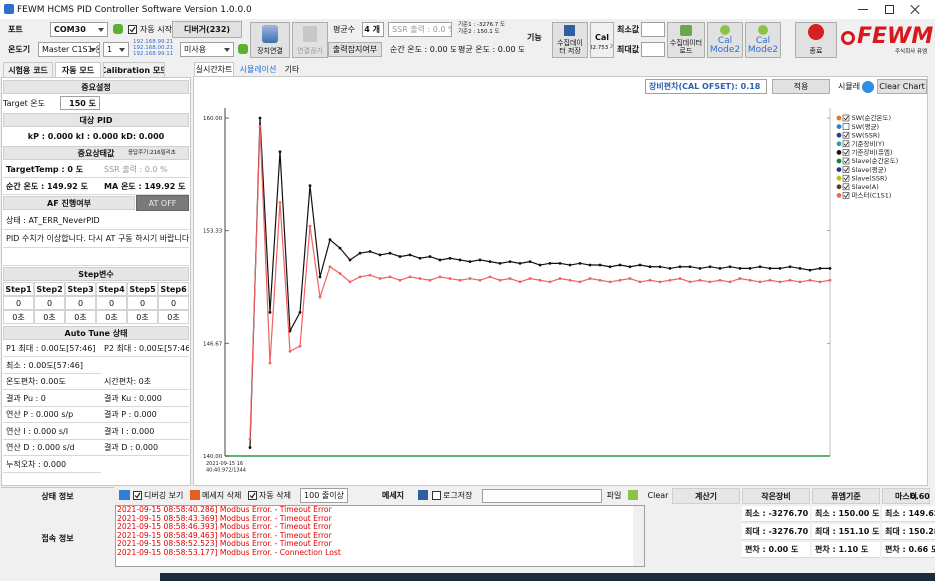 This screenshot has width=935, height=581. I want to click on ip-address: 192.168.99.21, so click(153, 42).